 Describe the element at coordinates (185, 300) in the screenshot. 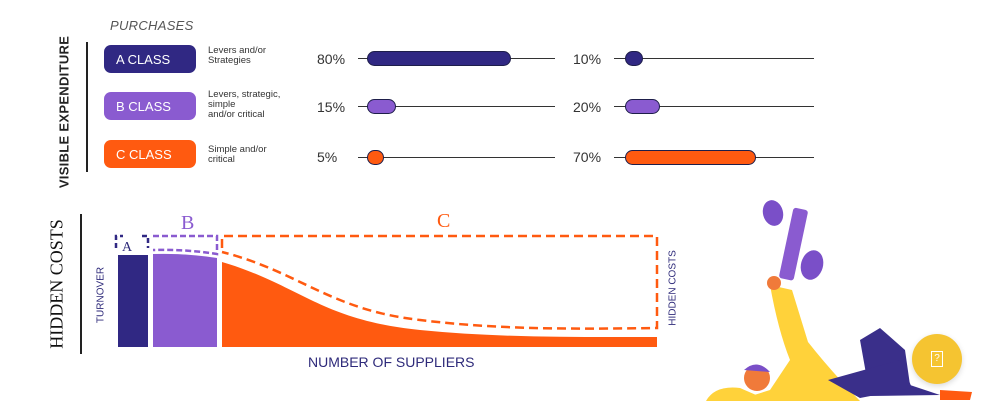

I see `segment-b-area` at that location.